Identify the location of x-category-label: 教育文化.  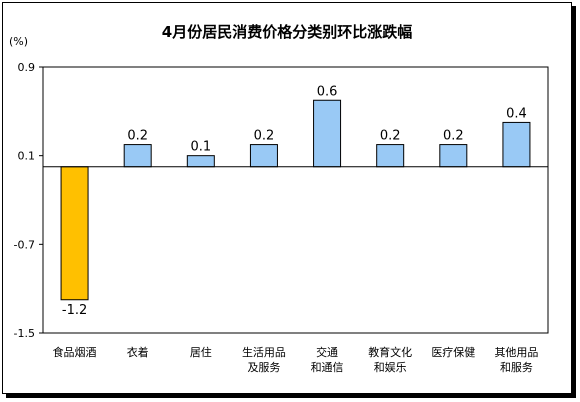
(390, 352).